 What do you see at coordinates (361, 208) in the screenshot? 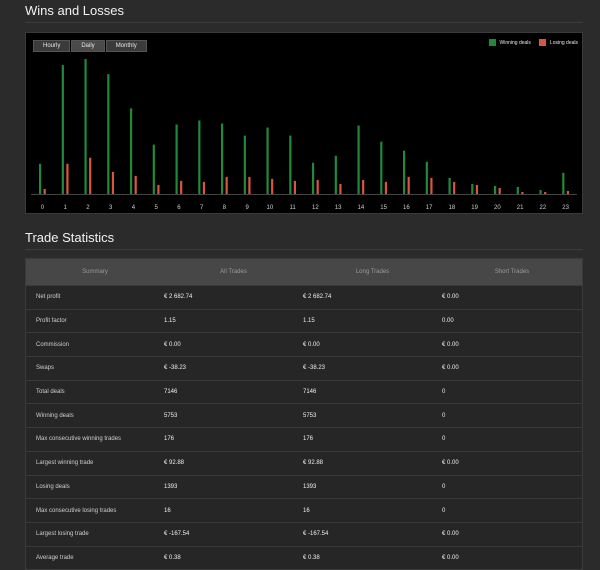
I see `x-tick-label: 14` at bounding box center [361, 208].